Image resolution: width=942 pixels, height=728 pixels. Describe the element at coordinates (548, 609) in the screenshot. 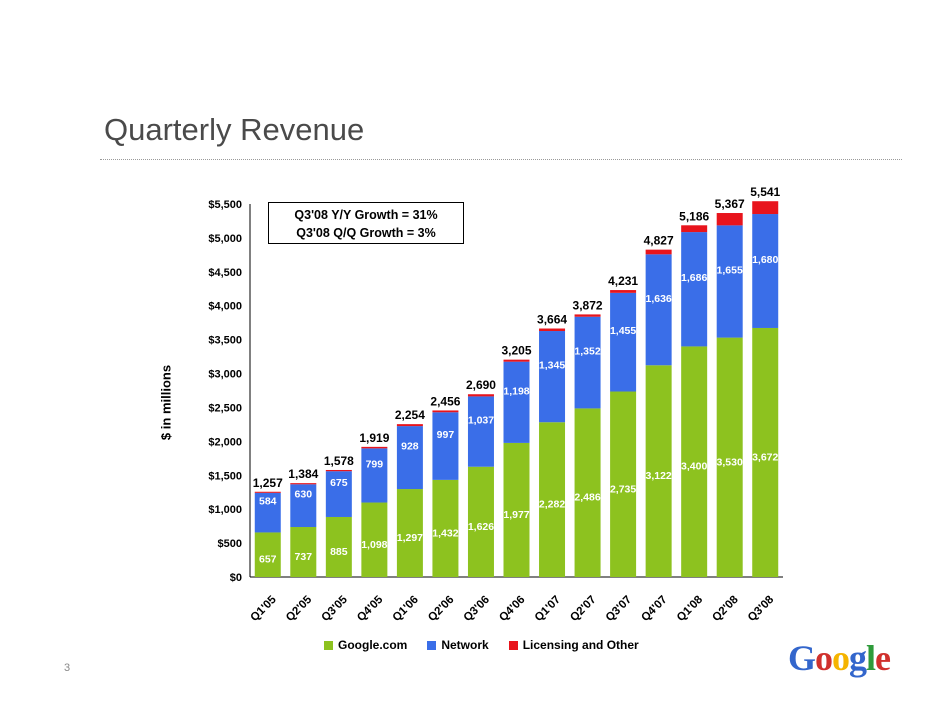

I see `x-tick-label: Q1'07` at that location.